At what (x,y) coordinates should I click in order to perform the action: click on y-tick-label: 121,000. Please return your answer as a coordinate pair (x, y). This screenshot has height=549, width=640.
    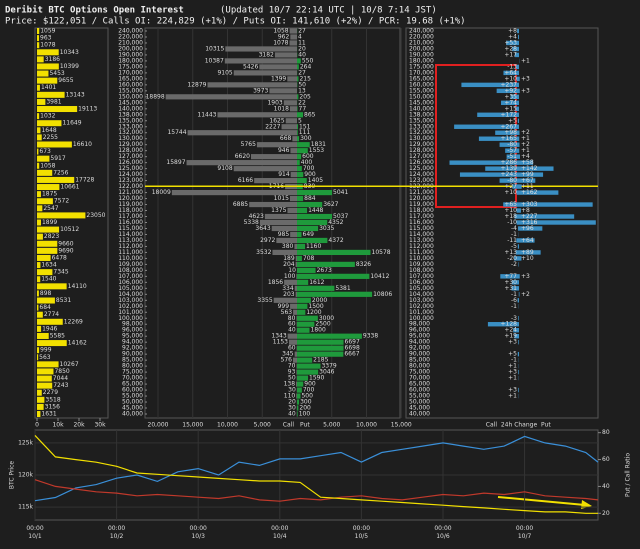
    Looking at the image, I should click on (130, 192).